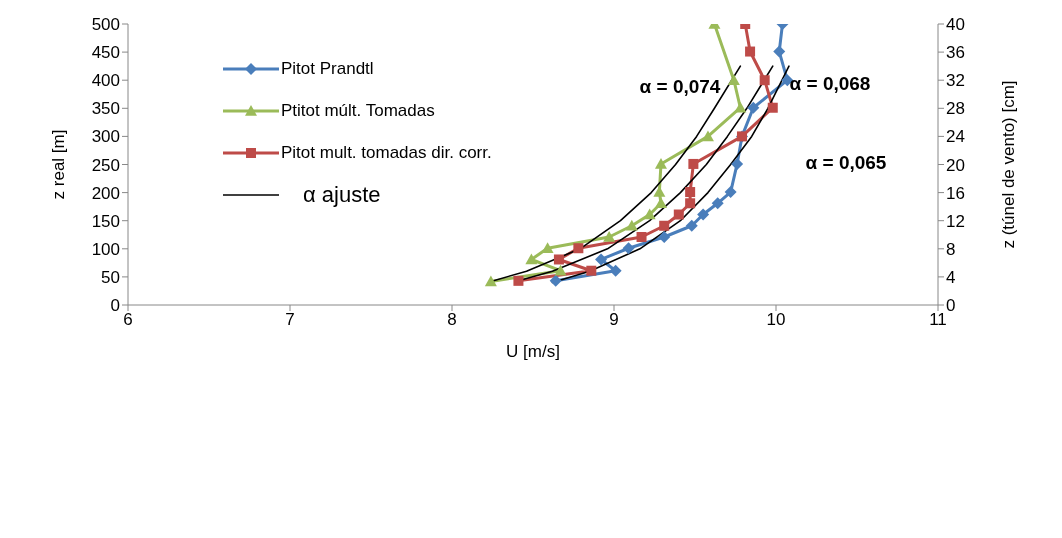  I want to click on legend-label: α ajuste, so click(342, 195).